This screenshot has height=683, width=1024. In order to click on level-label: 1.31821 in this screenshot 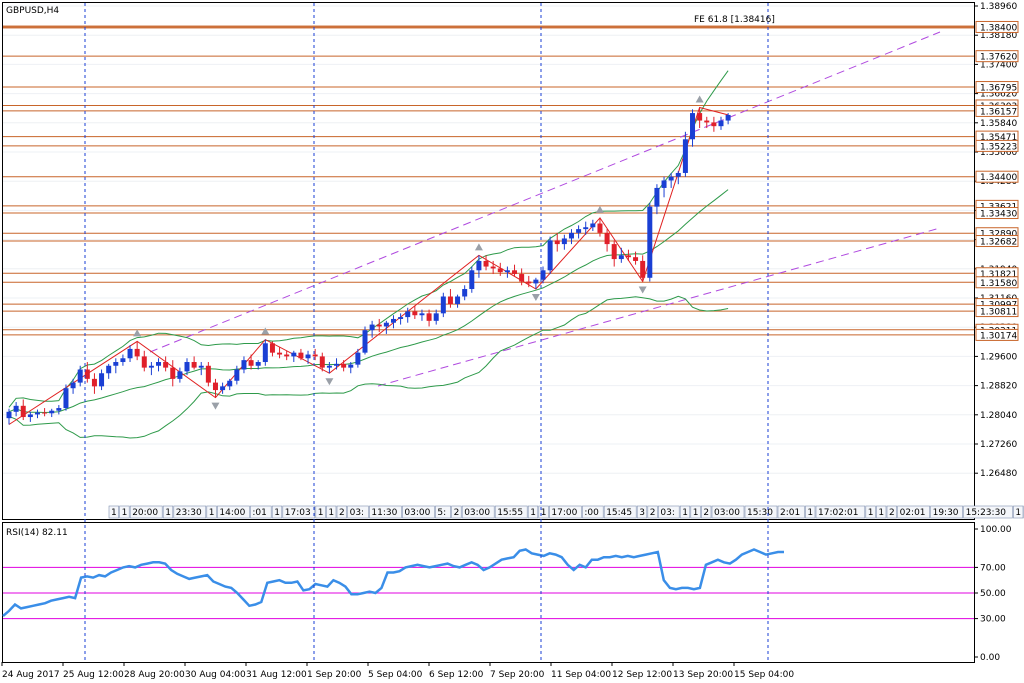, I will do `click(998, 275)`.